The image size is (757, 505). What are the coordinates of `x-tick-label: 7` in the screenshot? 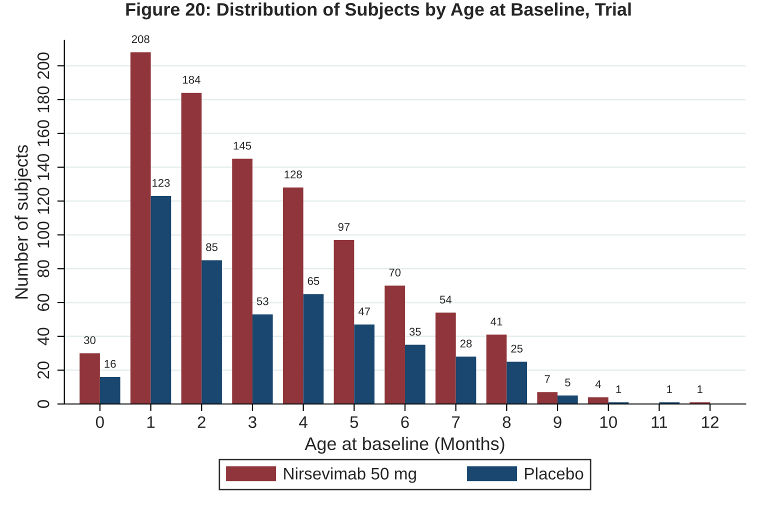 It's located at (456, 422).